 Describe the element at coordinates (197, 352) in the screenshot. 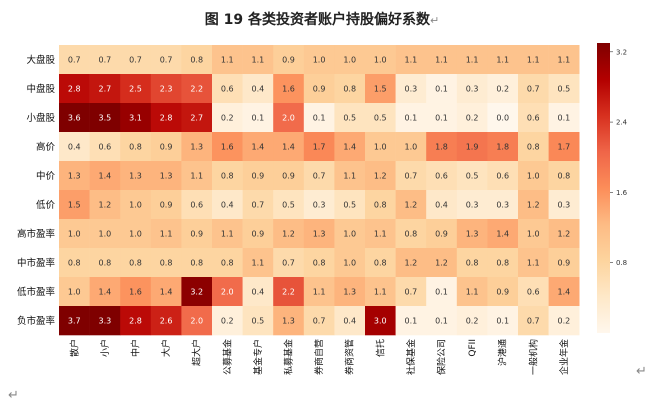

I see `column-label: 超大户` at that location.